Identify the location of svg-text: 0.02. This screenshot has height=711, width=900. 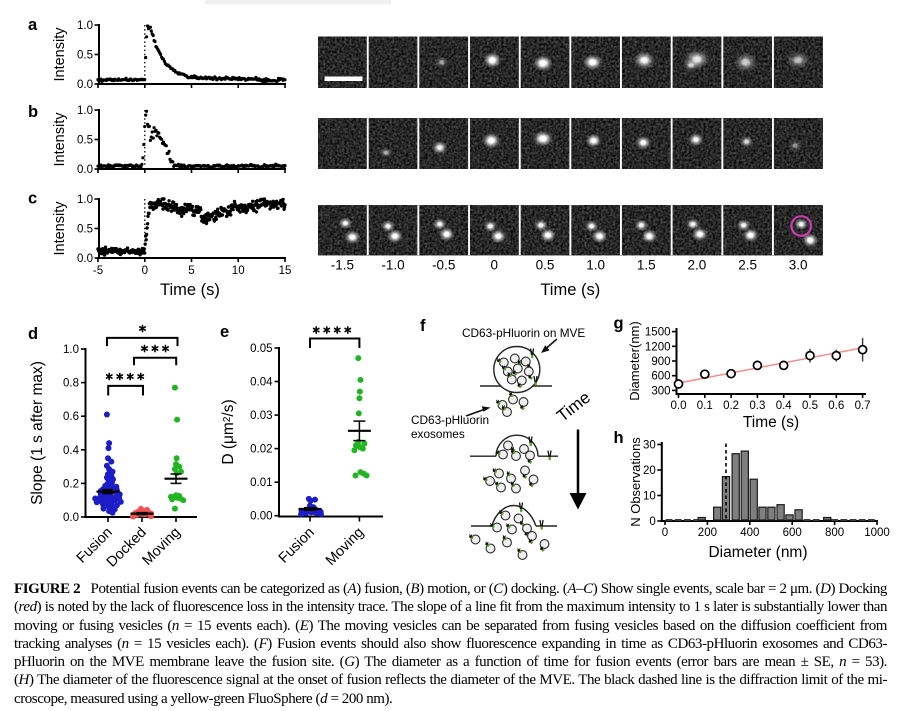
(261, 450).